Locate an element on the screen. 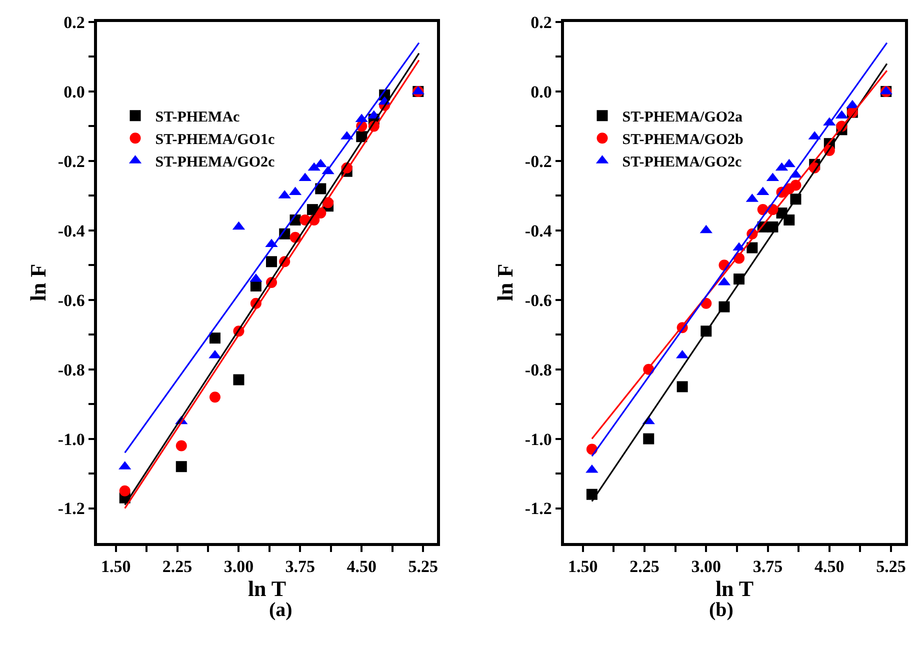 The width and height of the screenshot is (913, 645). legend-label: ST-PHEMA/GO2a is located at coordinates (683, 118).